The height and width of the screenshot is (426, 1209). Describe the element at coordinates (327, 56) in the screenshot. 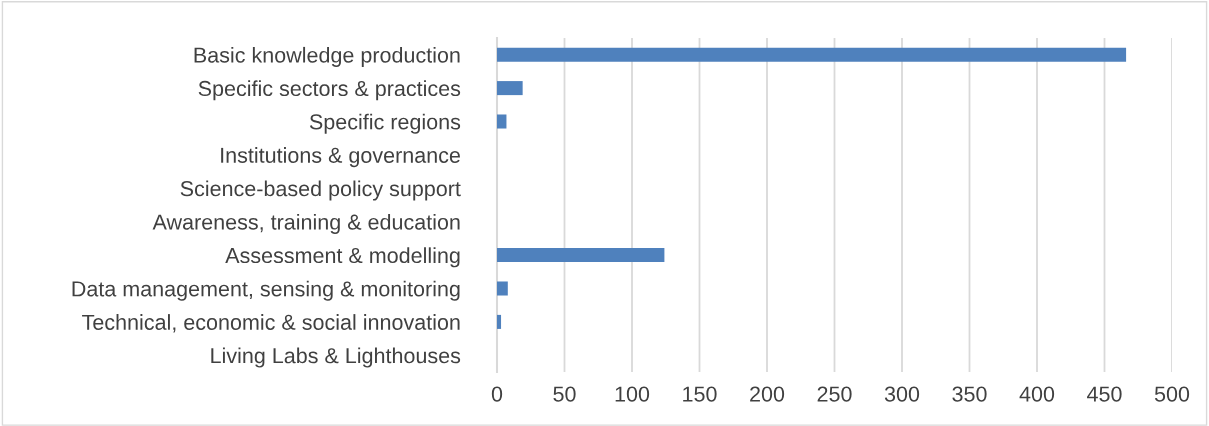

I see `y-tick-label: Basic knowledge production` at that location.